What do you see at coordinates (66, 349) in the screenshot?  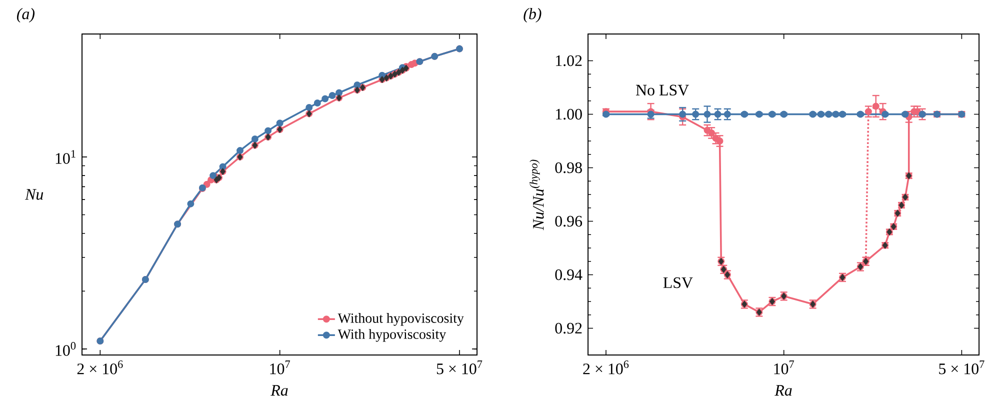 I see `y-tick-label: 10$^{0}$` at bounding box center [66, 349].